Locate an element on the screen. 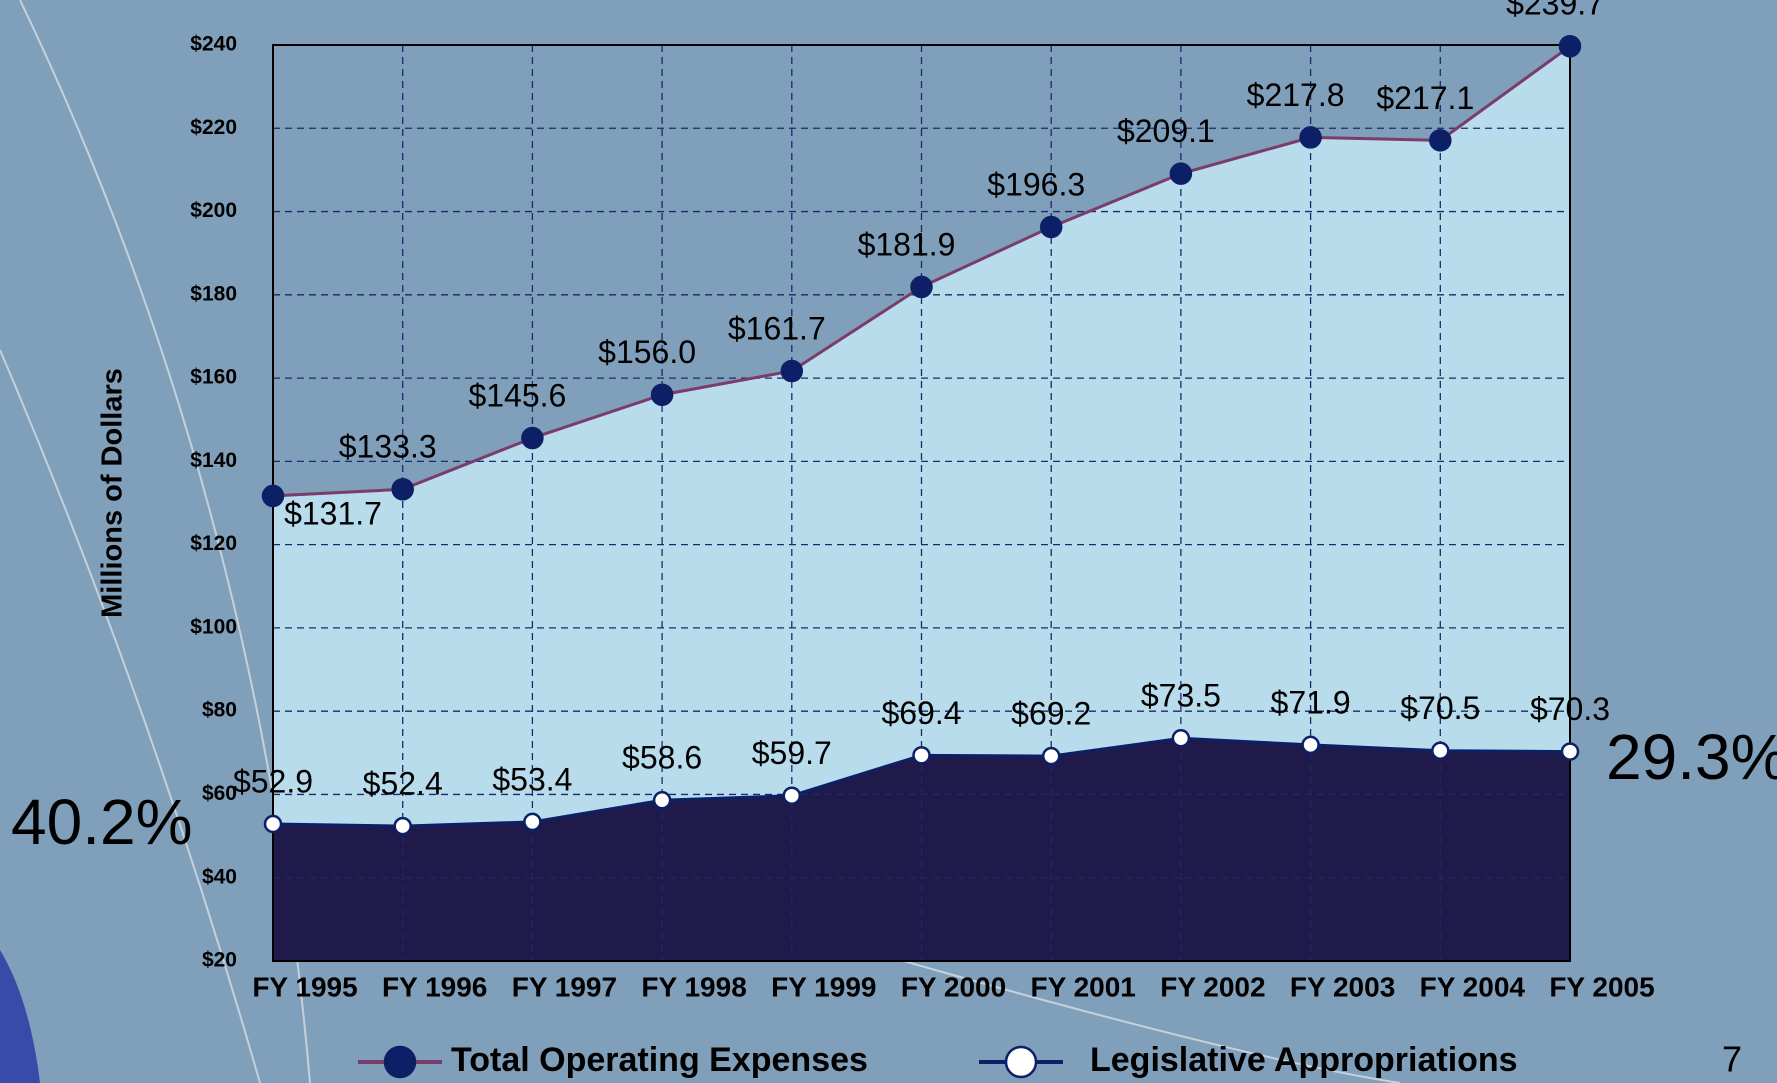 The image size is (1777, 1083). y-tick-label: $240 is located at coordinates (213, 44).